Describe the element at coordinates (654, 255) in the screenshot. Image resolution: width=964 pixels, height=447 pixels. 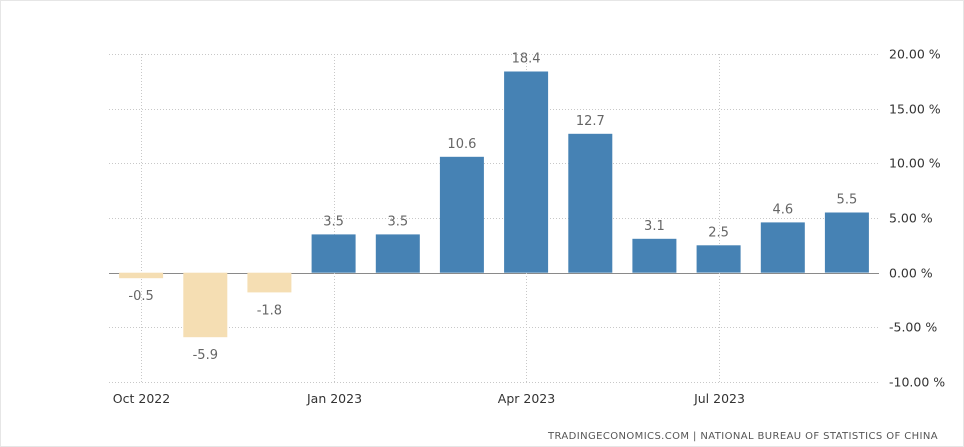
I see `bar-jun-2023` at that location.